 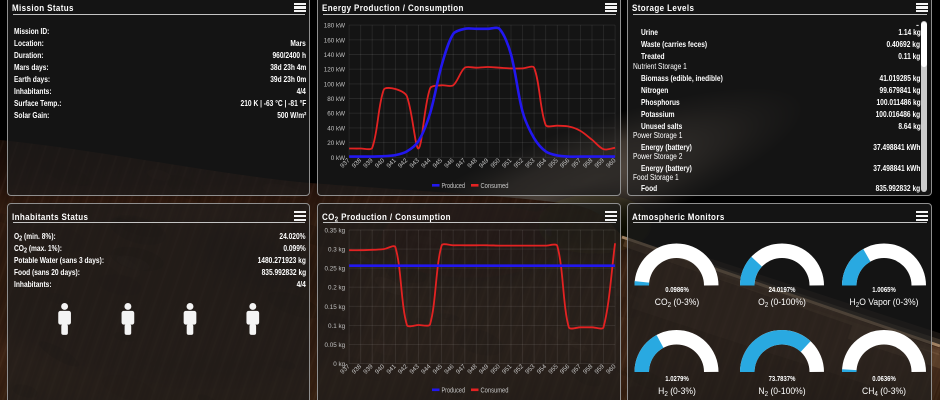 What do you see at coordinates (338, 158) in the screenshot?
I see `svg-text: 0 kW` at bounding box center [338, 158].